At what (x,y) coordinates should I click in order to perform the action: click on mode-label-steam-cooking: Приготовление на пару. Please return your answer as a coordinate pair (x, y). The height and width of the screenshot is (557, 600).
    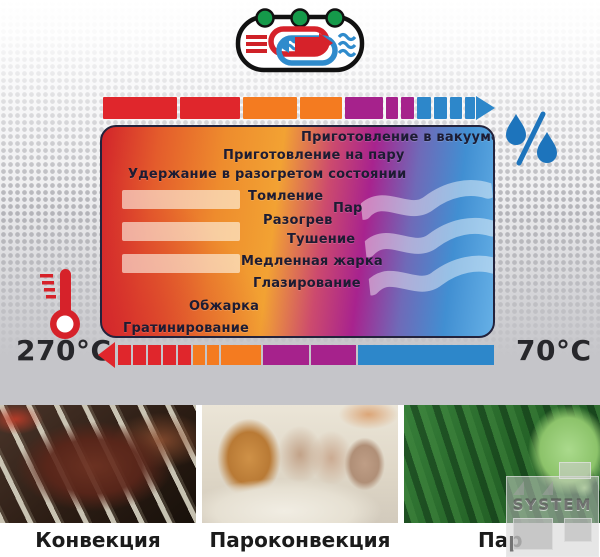
    Looking at the image, I should click on (314, 155).